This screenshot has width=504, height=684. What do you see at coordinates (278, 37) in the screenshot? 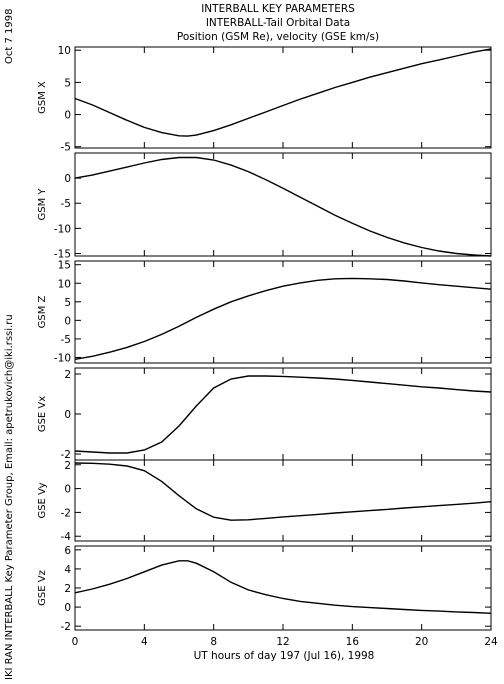
I see `title-line: Position (GSM Re), velocity (GSE km/s)` at bounding box center [278, 37].